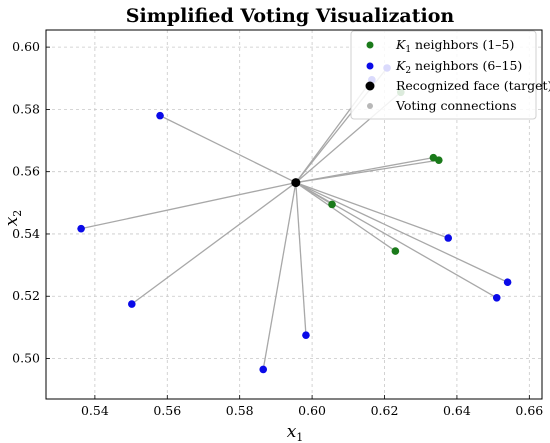 Image resolution: width=550 pixels, height=443 pixels. I want to click on x-axis-label-base: x, so click(292, 432).